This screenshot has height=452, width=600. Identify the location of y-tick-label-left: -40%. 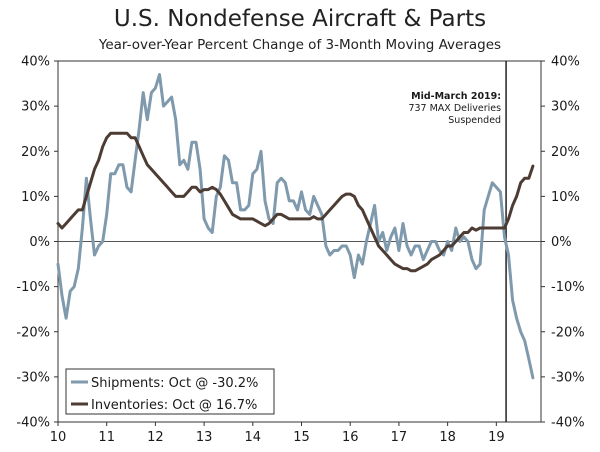
(33, 423).